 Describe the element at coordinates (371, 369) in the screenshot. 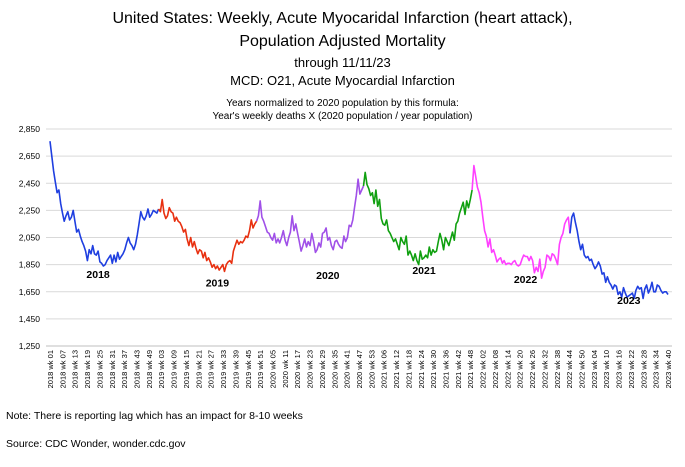

I see `x-tick-label: 2020 wk 53` at that location.